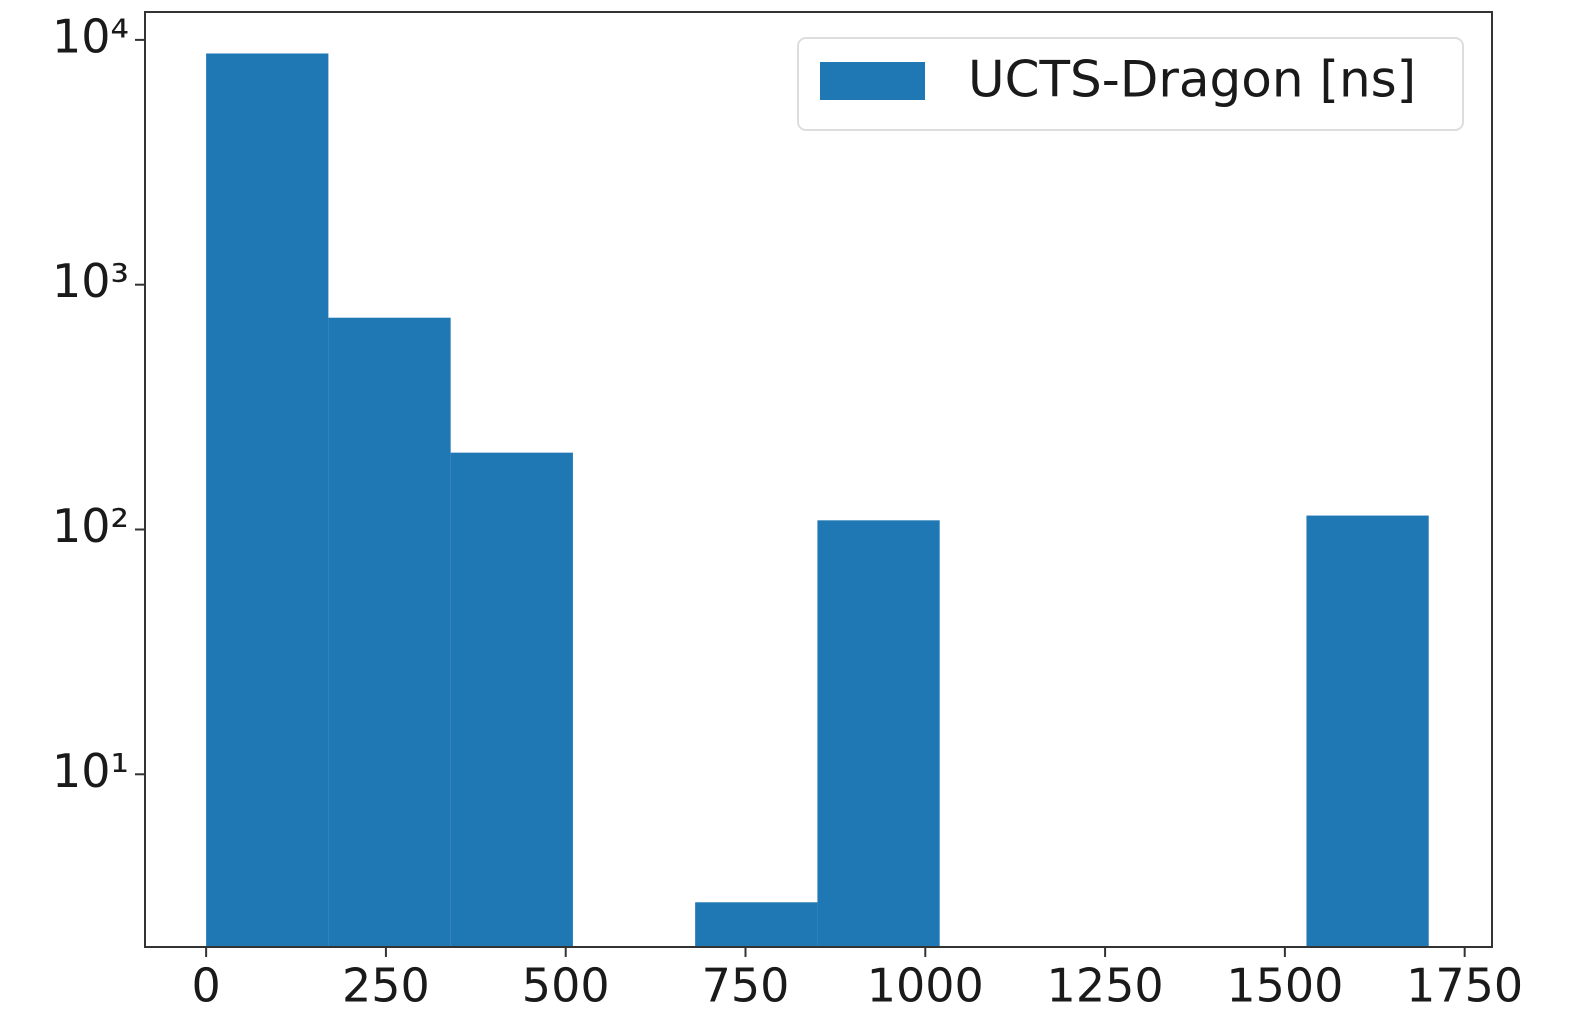 This screenshot has height=1022, width=1576. I want to click on x-tick-label: 0, so click(205, 986).